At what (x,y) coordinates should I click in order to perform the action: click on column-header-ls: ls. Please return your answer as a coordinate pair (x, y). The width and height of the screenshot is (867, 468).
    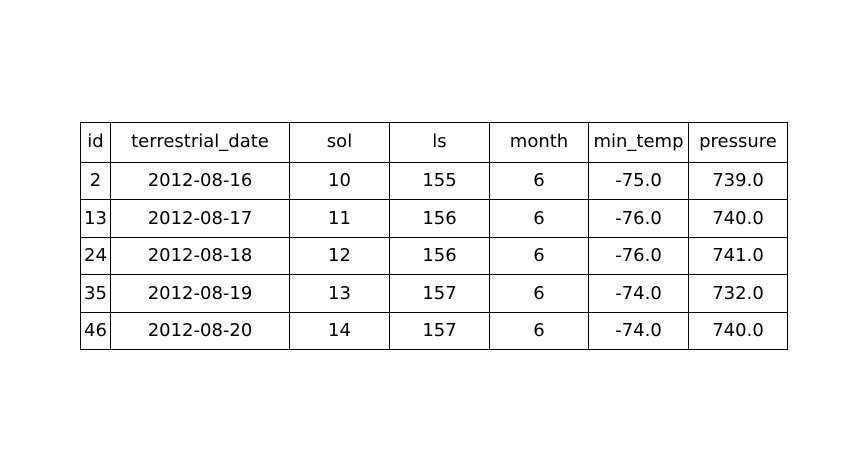
    Looking at the image, I should click on (440, 143).